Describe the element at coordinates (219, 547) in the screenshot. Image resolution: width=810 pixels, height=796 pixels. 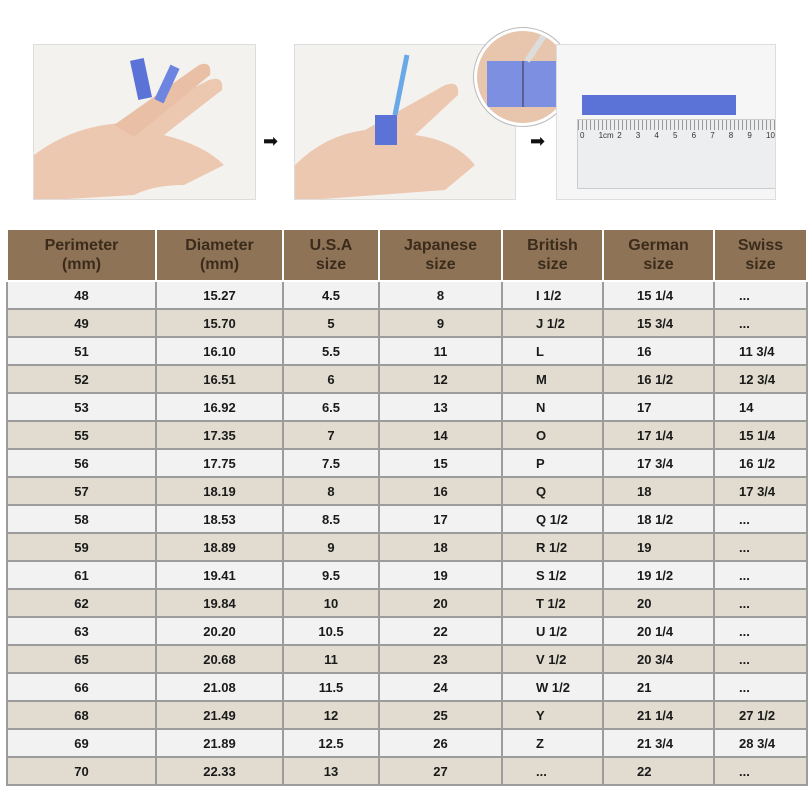
I see `table-cell: 18.89` at that location.